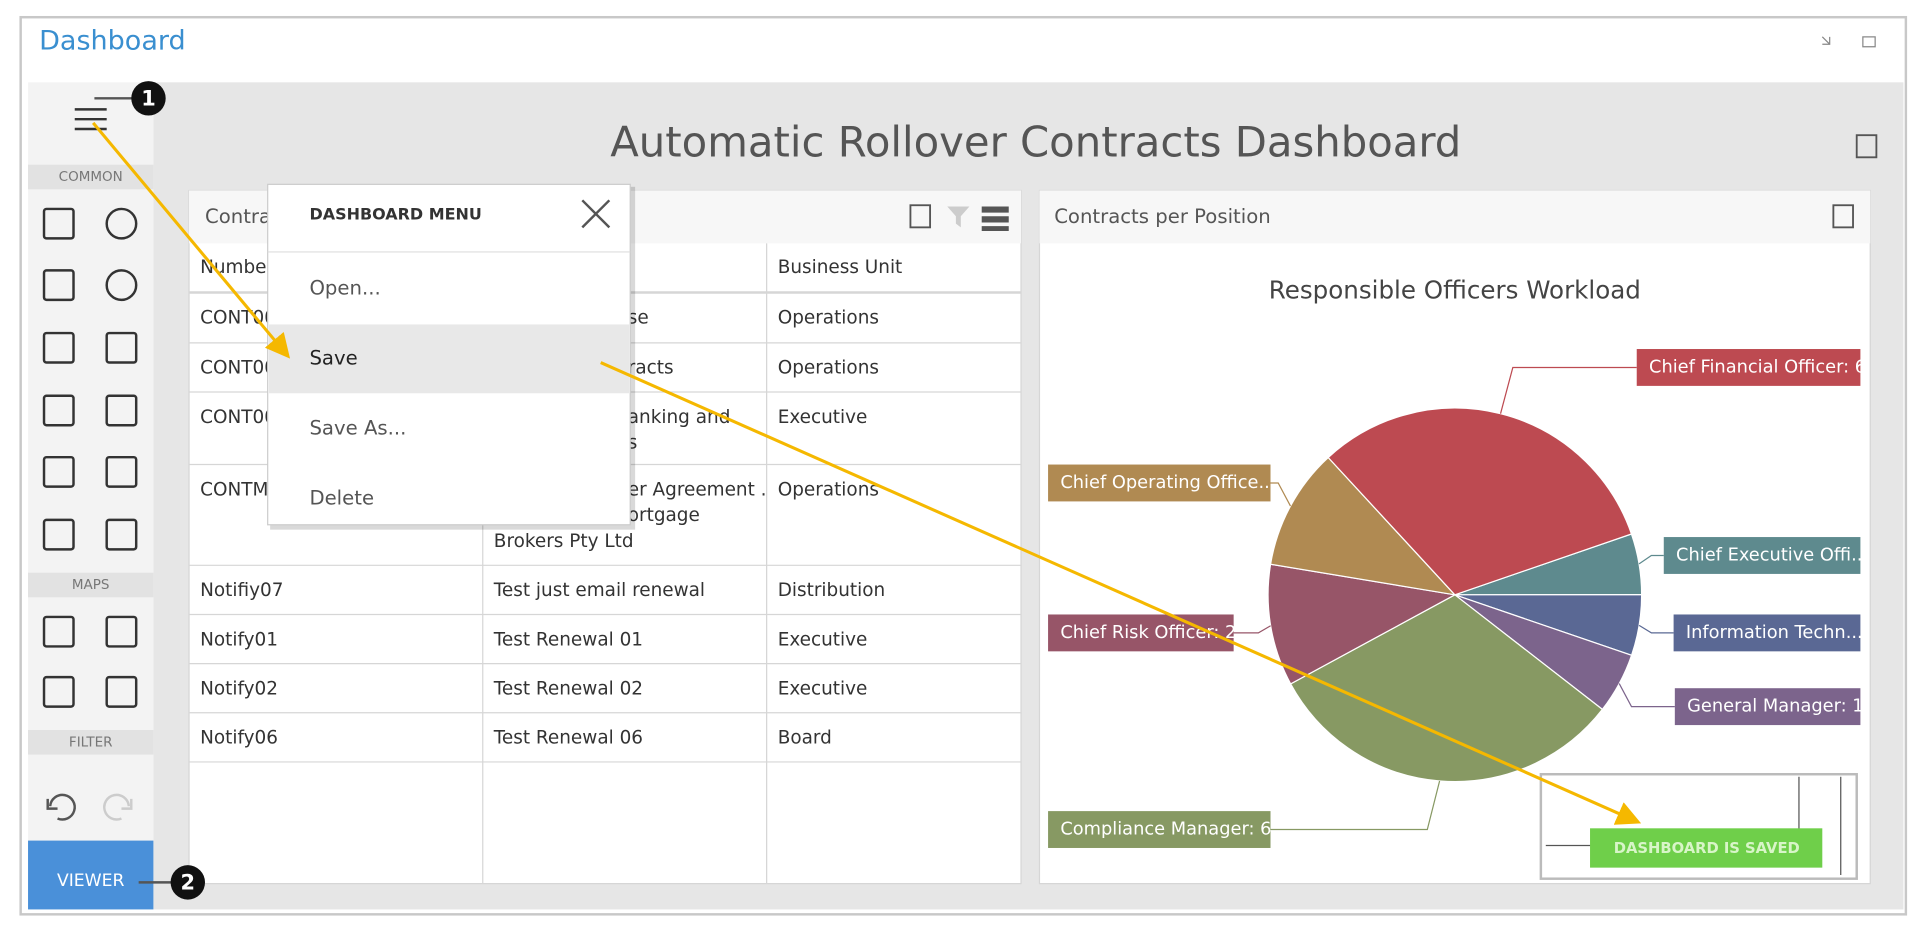  I want to click on cell-text: Test just email renewal, so click(599, 590).